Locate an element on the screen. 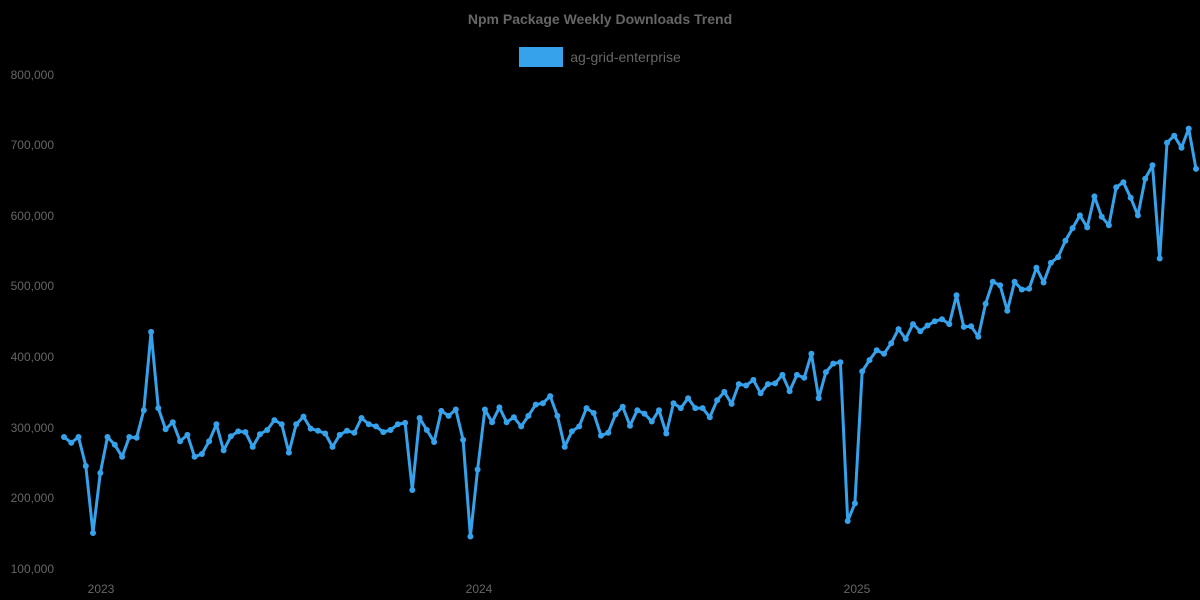 The height and width of the screenshot is (600, 1200). legend: ag-grid-enterprise is located at coordinates (600, 57).